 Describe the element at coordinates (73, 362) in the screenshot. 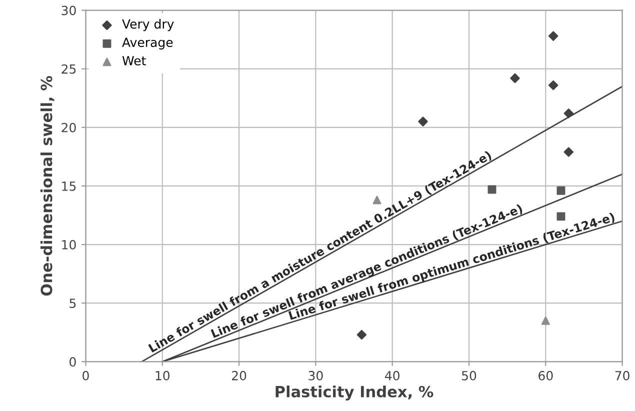

I see `y-tick-label: 0` at that location.